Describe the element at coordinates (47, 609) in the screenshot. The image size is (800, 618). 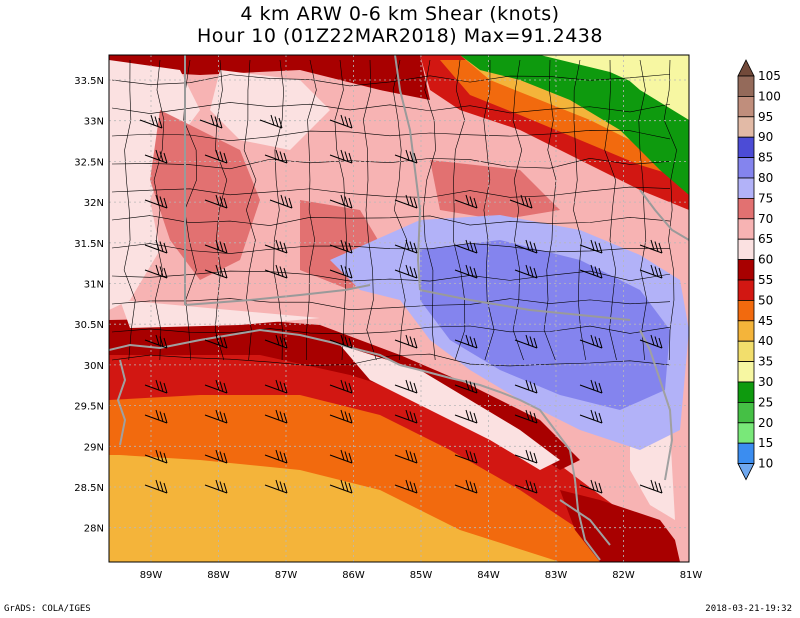
I see `footer-credit: GrADS: COLA/IGES` at that location.